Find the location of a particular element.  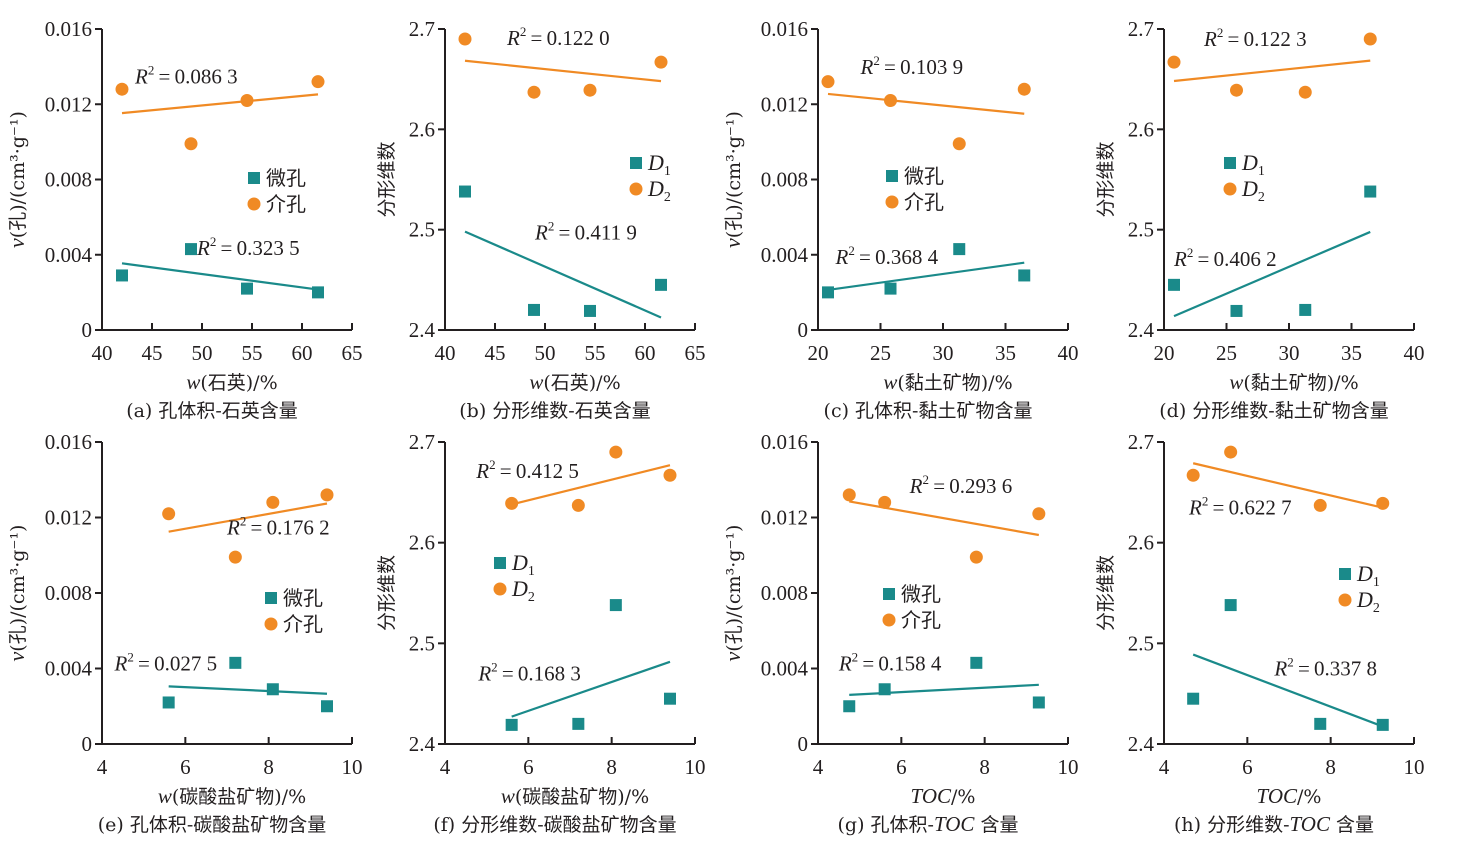

x-tick-label: 35 is located at coordinates (1005, 353).